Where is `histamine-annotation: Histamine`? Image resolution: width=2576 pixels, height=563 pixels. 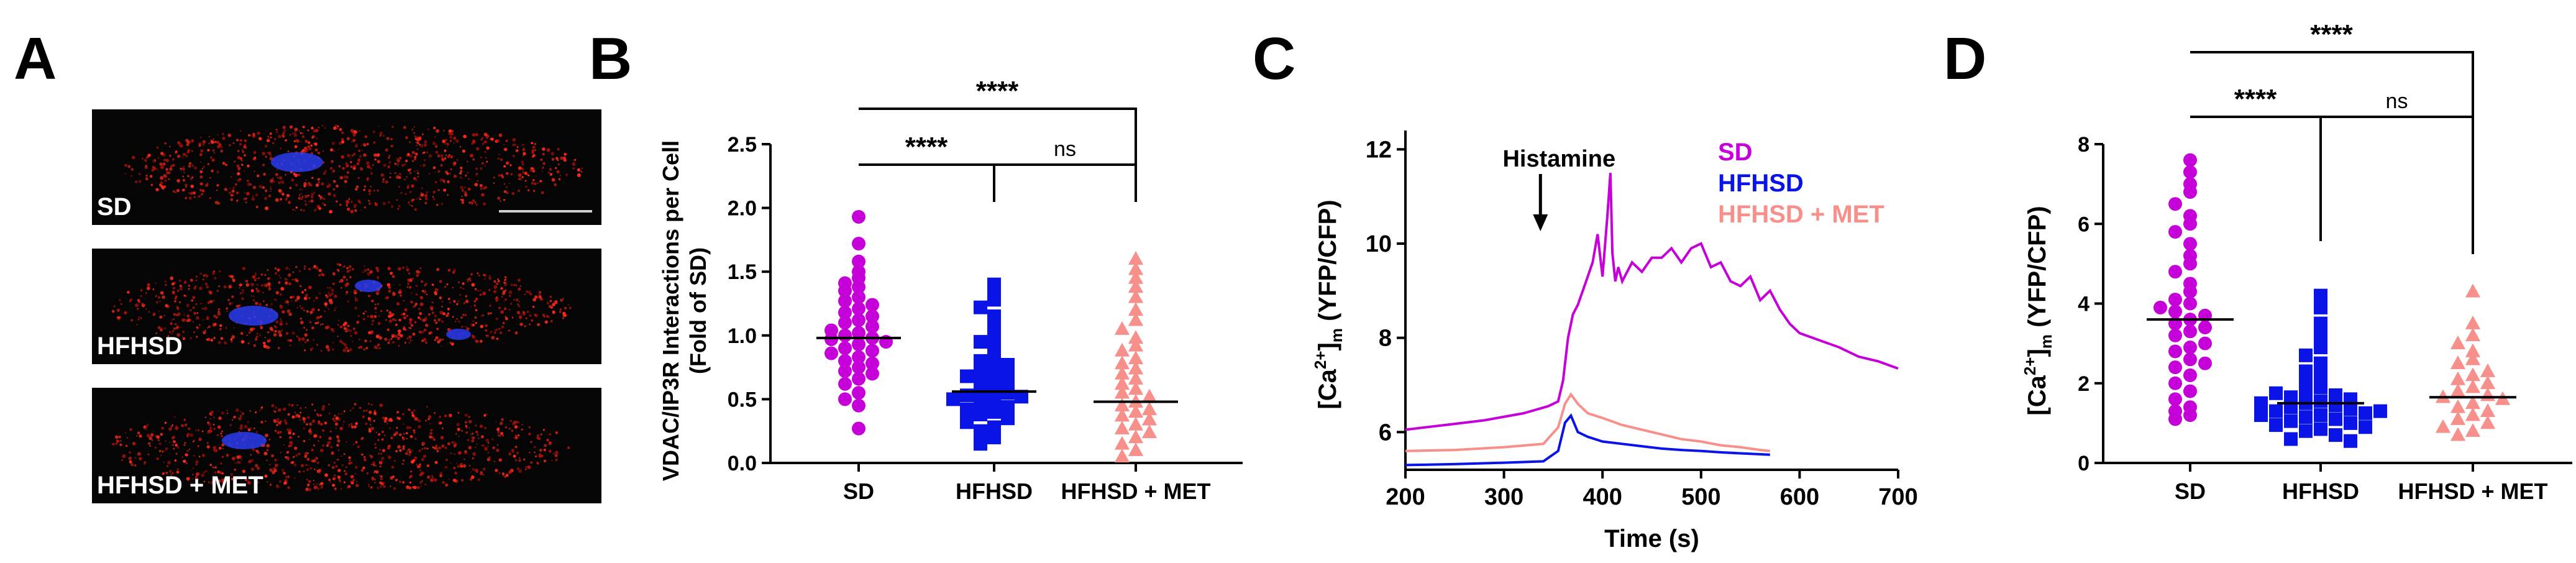
histamine-annotation: Histamine is located at coordinates (1558, 159).